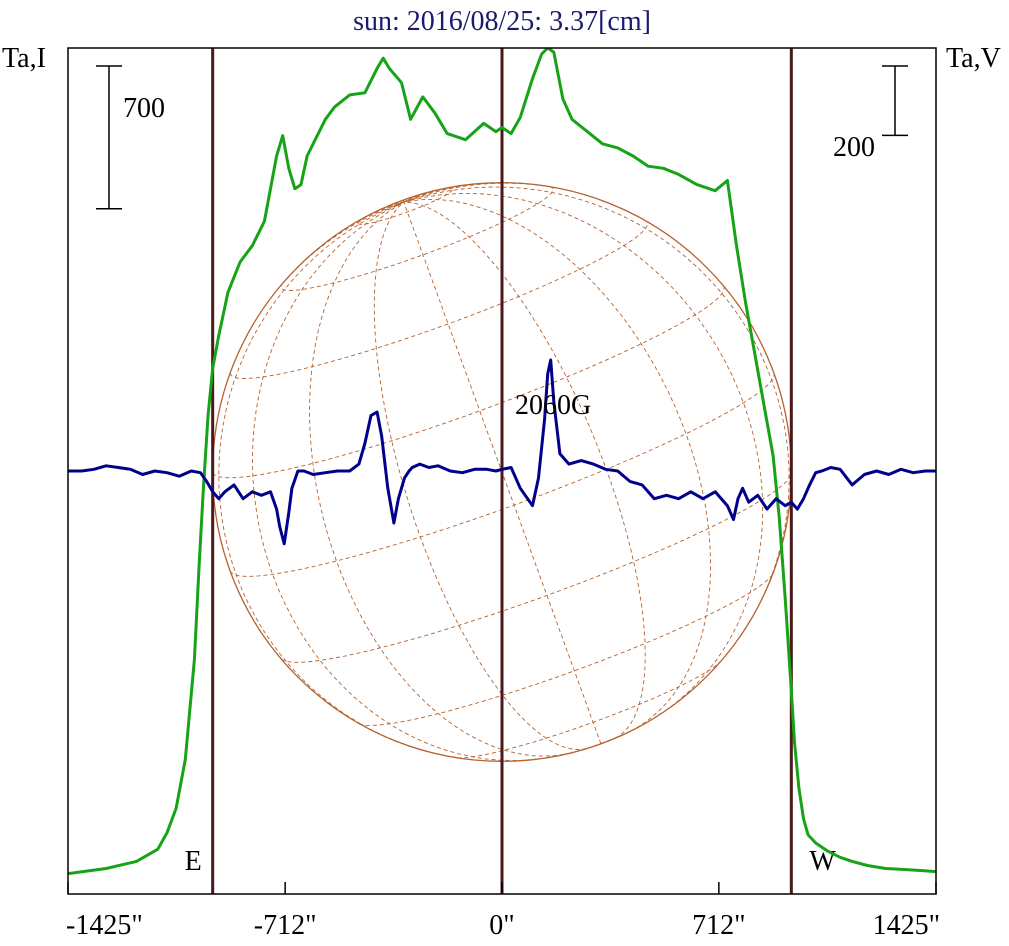 The image size is (1009, 946). Describe the element at coordinates (870, 114) in the screenshot. I see `polarization-scale-bar: 200` at that location.